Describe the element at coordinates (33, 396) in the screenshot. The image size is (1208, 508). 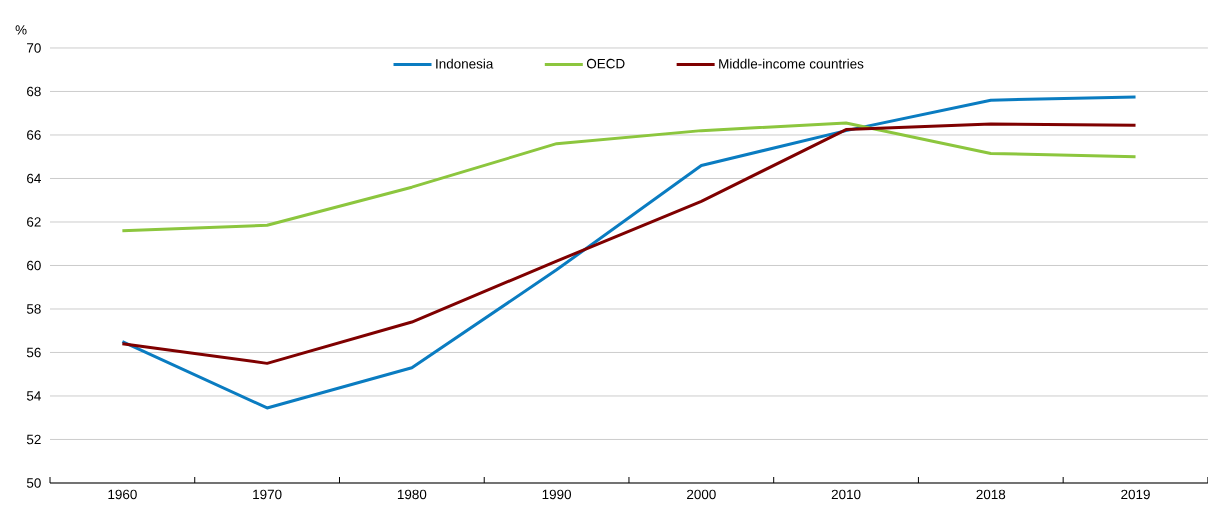
I see `y-tick-label: 54` at that location.